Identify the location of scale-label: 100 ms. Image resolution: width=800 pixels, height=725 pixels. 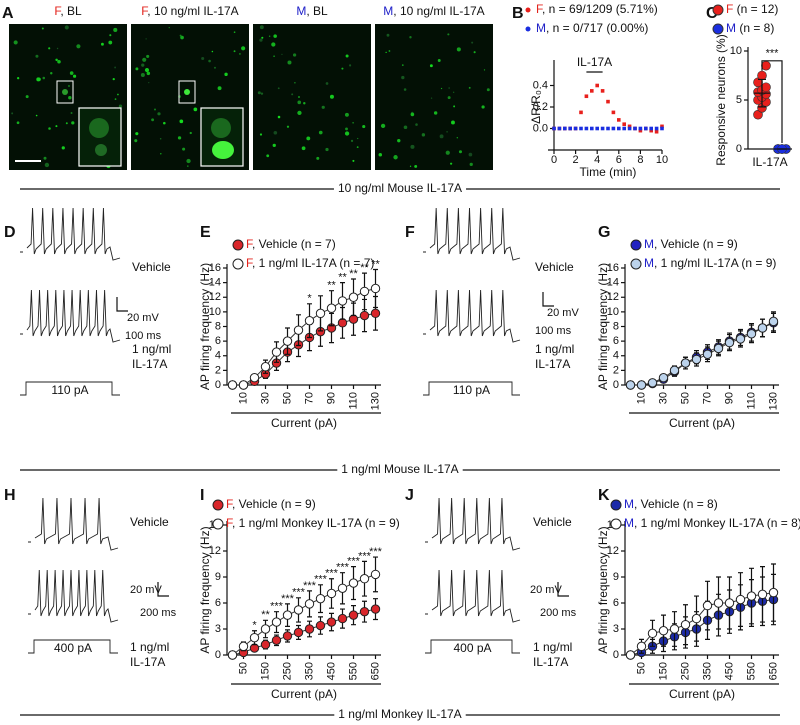
(553, 331).